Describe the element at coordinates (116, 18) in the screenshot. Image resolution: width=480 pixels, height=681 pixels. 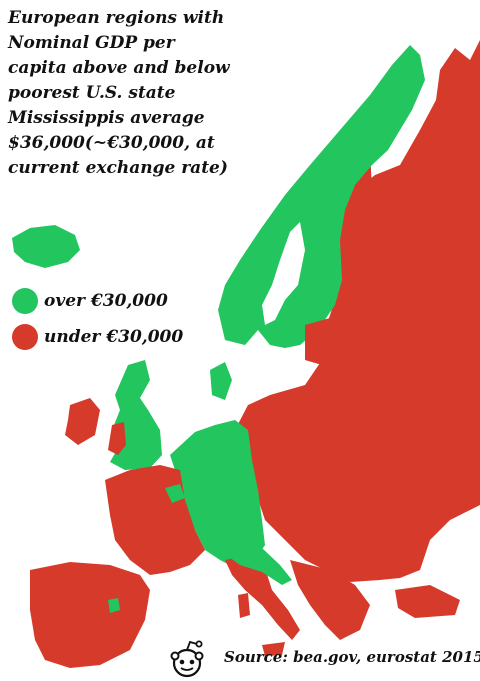
I see `title-line: European regions with` at that location.